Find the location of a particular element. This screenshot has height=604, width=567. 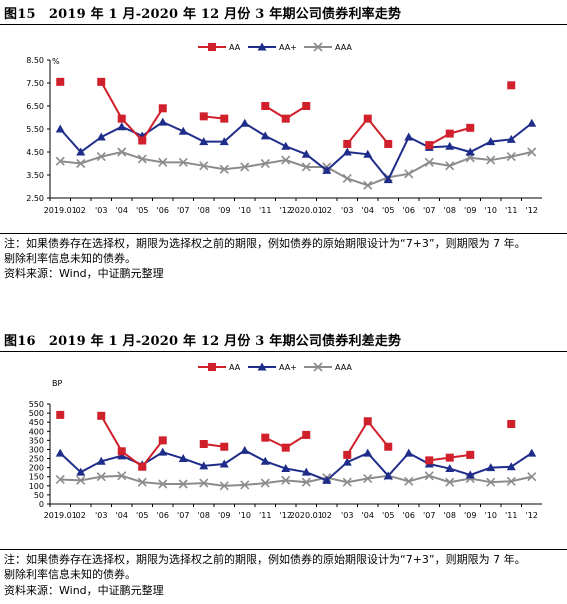

x-tick-label: '05 is located at coordinates (388, 210).